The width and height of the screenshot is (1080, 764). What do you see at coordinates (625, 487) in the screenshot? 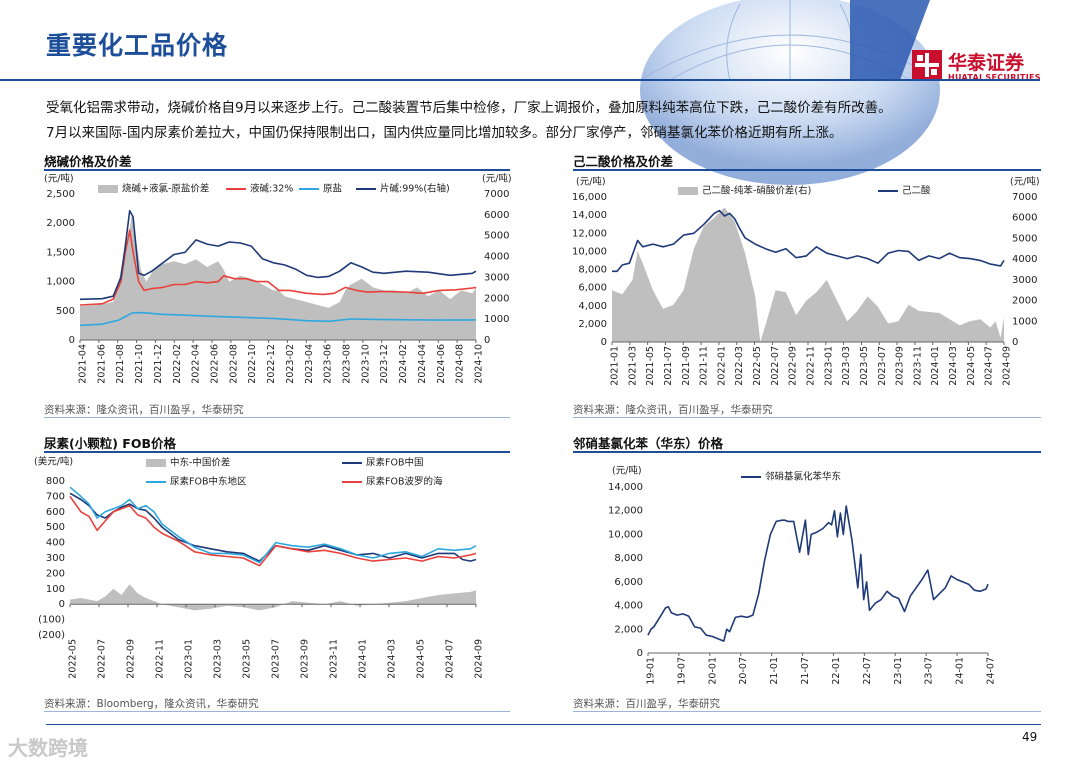
I see `ncb-ytick-left: 14,000` at bounding box center [625, 487].